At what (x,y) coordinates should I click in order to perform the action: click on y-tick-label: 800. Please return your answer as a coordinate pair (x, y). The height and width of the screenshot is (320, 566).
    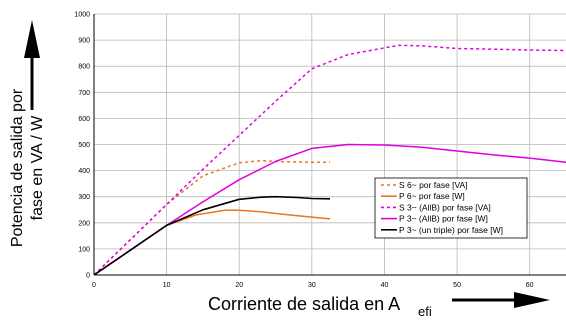
    Looking at the image, I should click on (84, 67).